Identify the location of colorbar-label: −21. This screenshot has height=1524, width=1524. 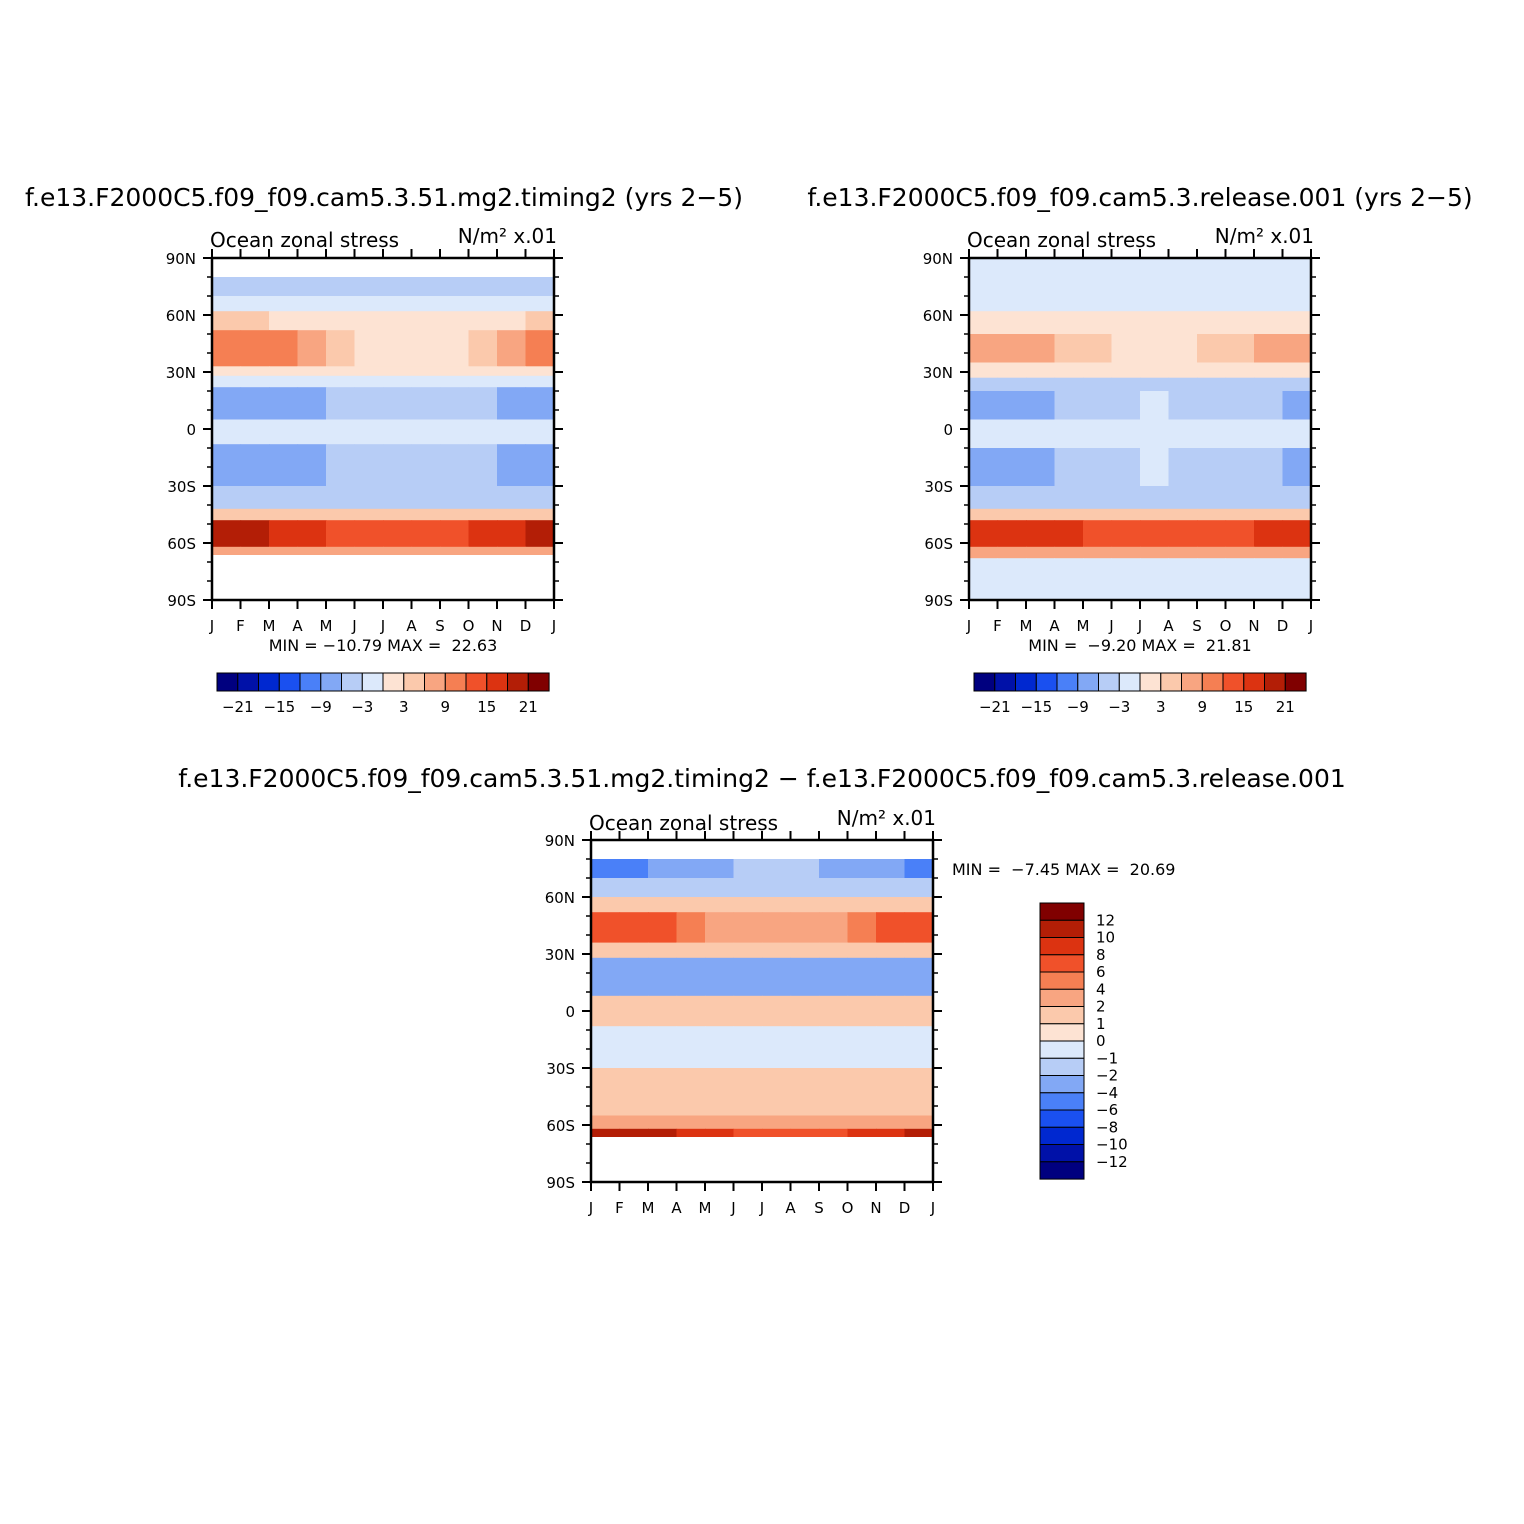
(995, 707).